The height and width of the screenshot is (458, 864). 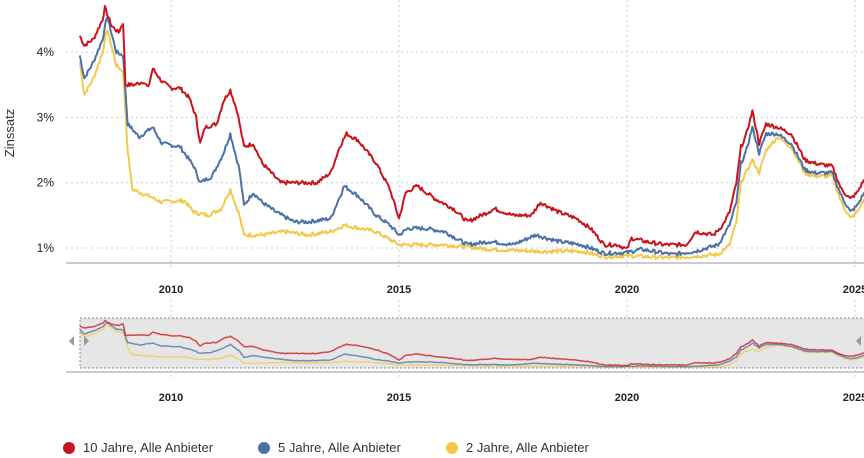 I want to click on x-tick-label: 2015, so click(x=399, y=290).